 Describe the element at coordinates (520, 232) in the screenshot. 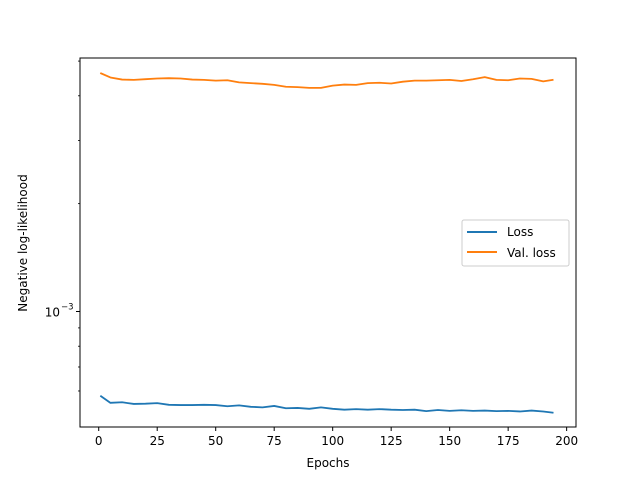

I see `legend-label-loss: Loss` at that location.